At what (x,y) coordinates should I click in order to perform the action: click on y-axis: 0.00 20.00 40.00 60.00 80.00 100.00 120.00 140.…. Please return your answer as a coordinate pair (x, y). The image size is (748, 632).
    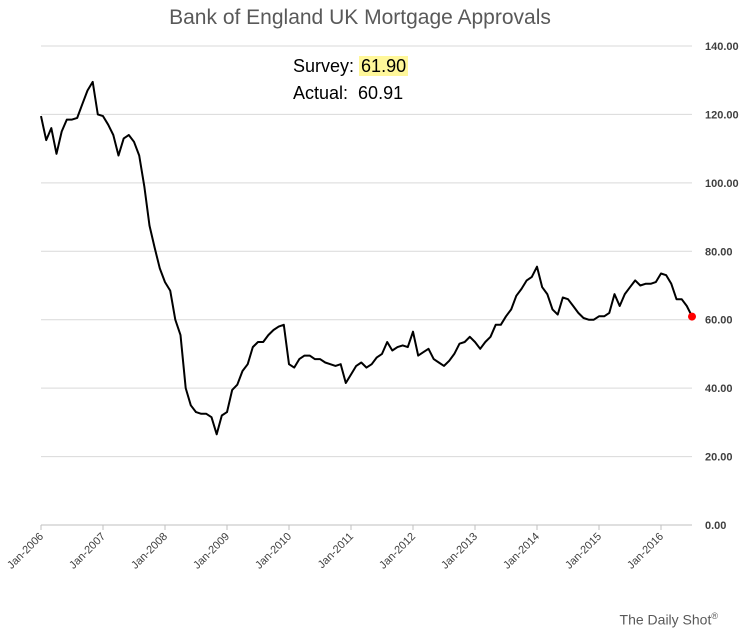
    Looking at the image, I should click on (722, 286).